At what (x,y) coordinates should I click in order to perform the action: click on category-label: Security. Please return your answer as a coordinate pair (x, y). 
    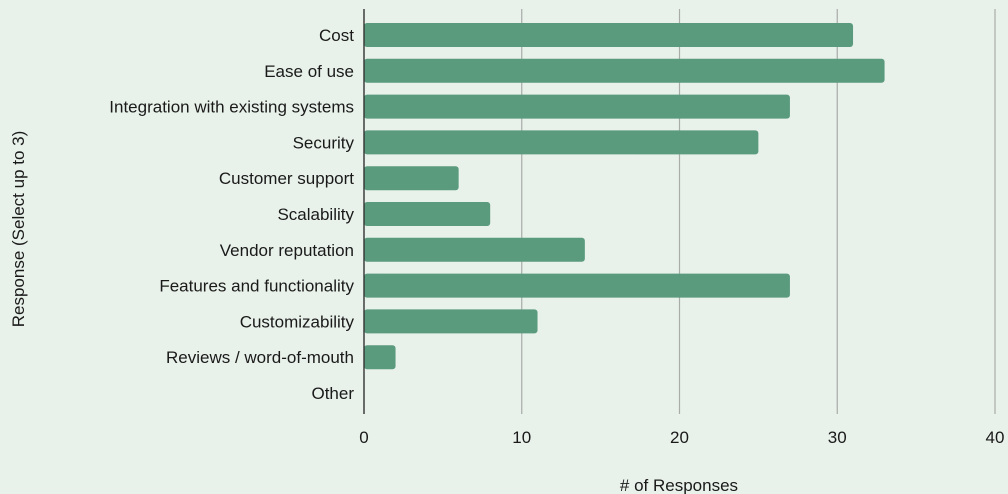
    Looking at the image, I should click on (324, 142).